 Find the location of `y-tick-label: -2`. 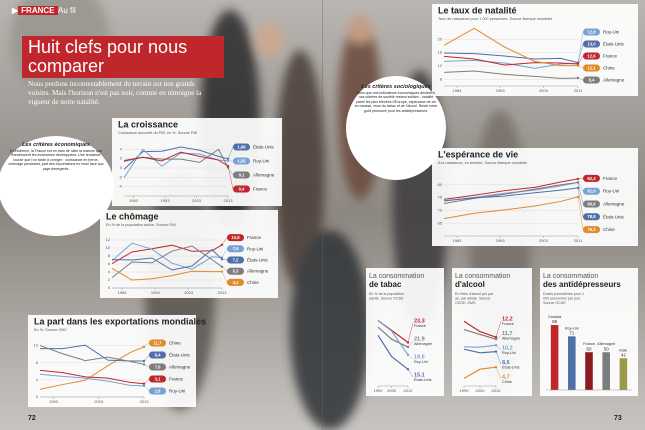

y-tick-label: -2 is located at coordinates (120, 176).